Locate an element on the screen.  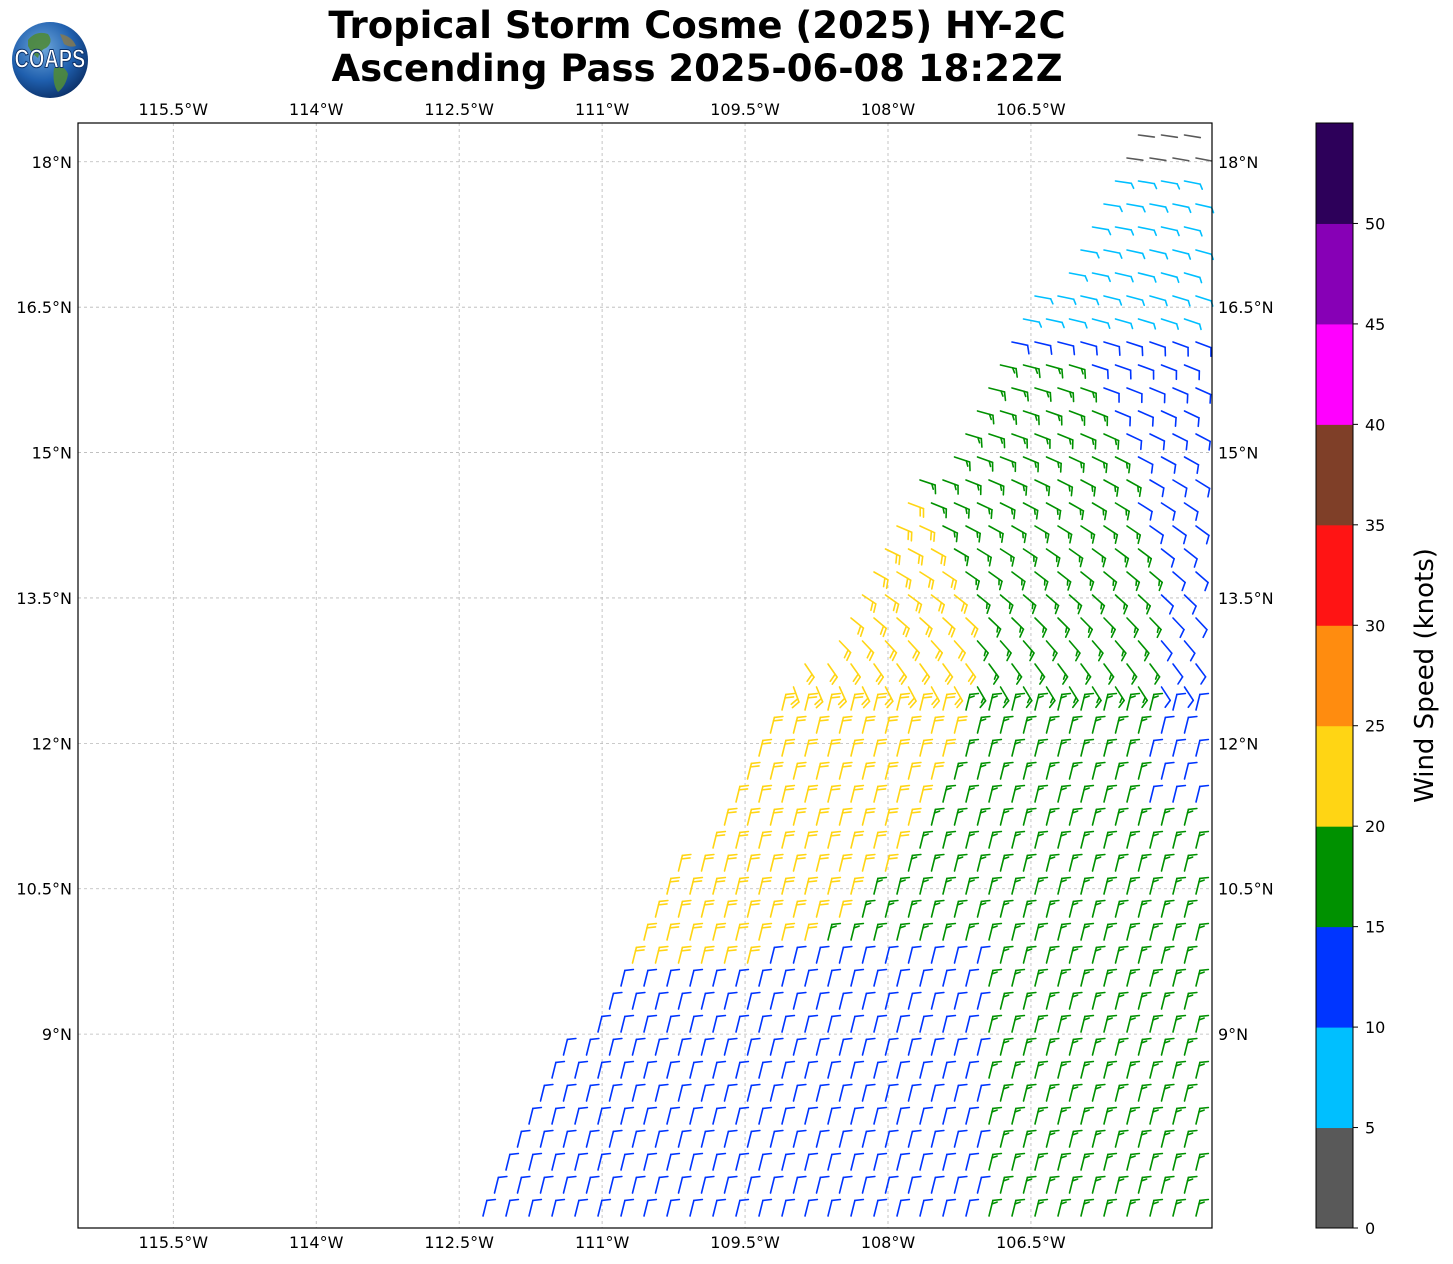
lat-tick-label-left: 10.5°N is located at coordinates (44, 889).